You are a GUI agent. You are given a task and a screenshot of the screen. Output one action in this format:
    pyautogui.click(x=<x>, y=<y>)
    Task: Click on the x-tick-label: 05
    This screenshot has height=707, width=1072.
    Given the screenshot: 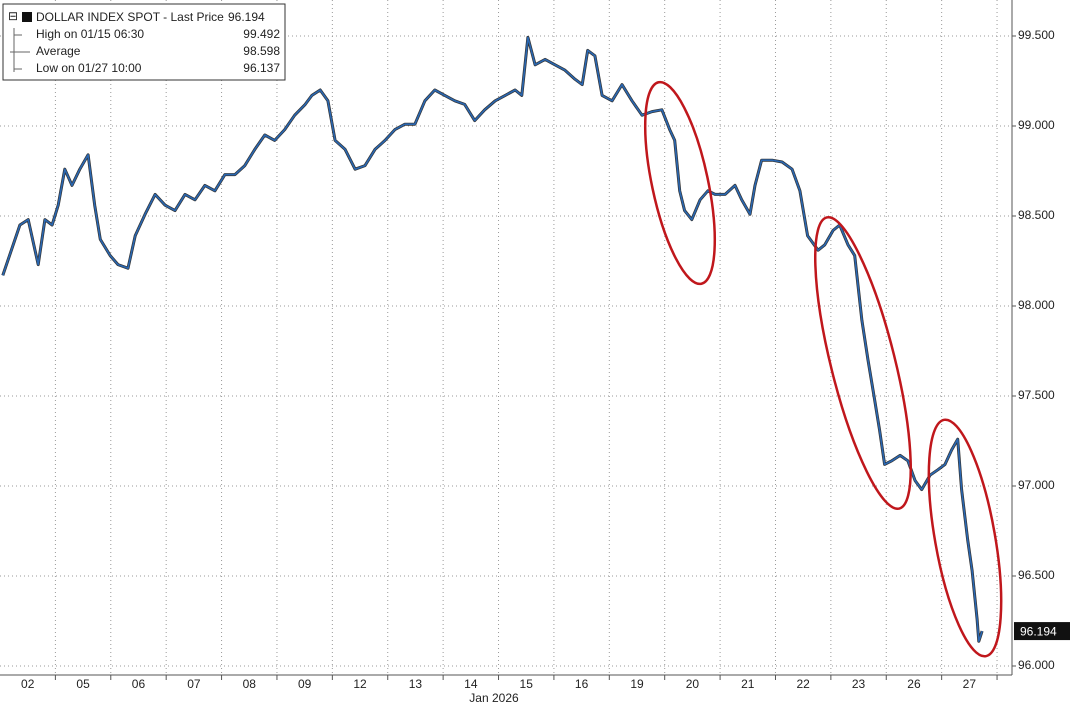 What is the action you would take?
    pyautogui.click(x=83, y=684)
    